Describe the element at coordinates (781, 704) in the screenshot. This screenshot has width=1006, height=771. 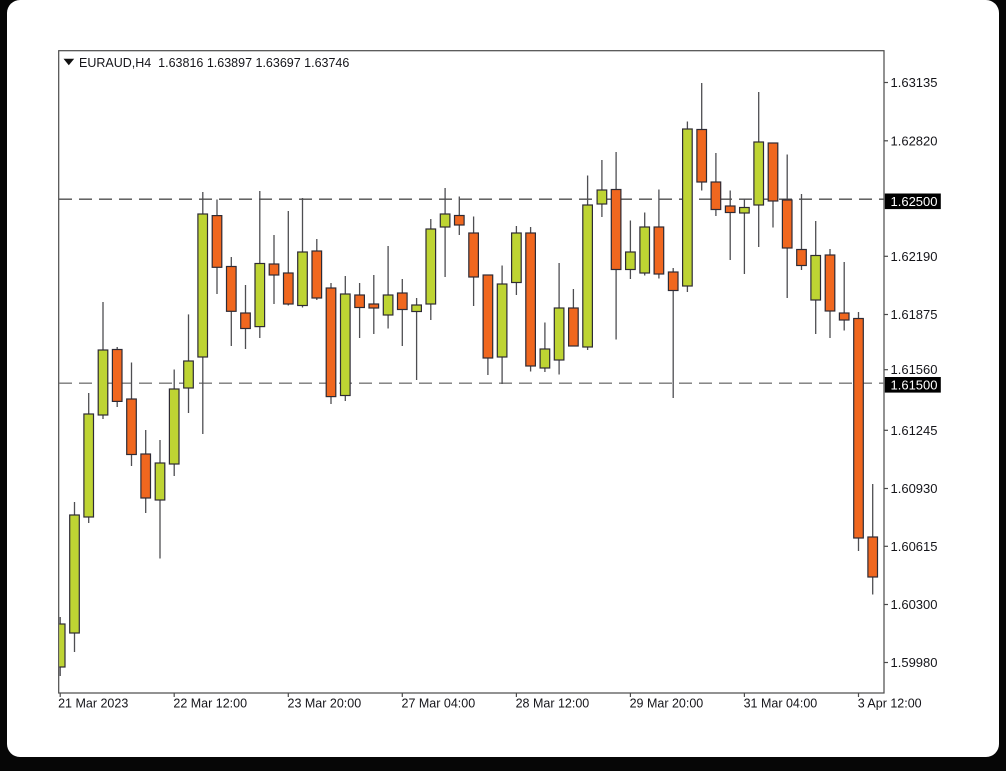
I see `svg-text: 31 Mar 04:00` at that location.